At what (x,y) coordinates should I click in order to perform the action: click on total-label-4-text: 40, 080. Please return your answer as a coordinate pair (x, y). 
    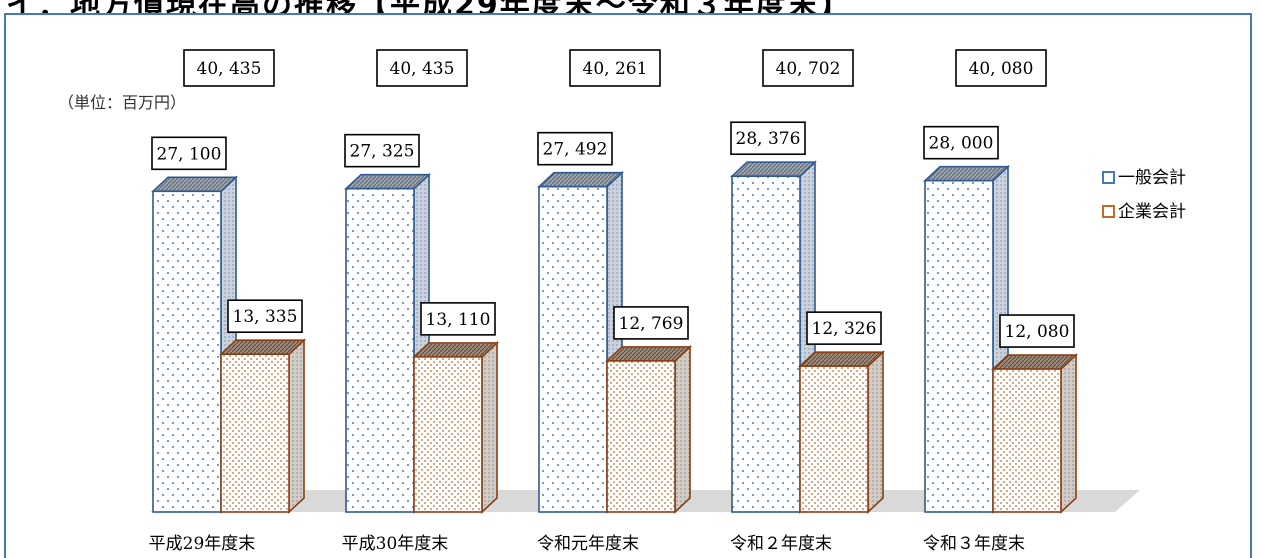
    Looking at the image, I should click on (1001, 69).